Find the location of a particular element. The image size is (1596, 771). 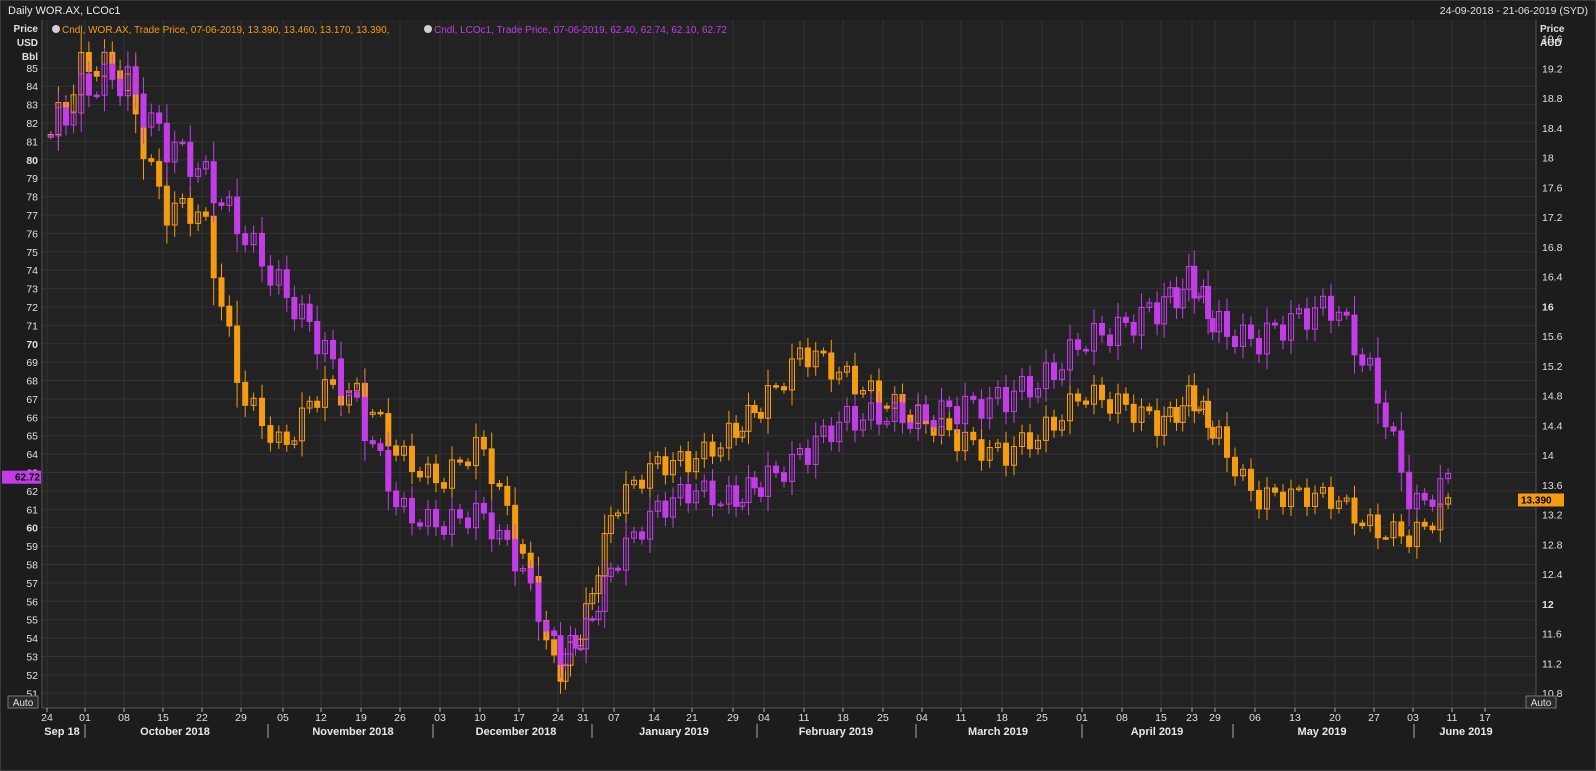

x-day-label: 04 is located at coordinates (764, 718).